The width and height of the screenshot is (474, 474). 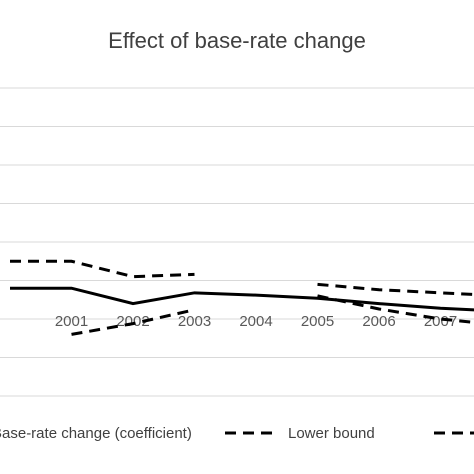 What do you see at coordinates (331, 433) in the screenshot?
I see `legend-label-1: Lower bound` at bounding box center [331, 433].